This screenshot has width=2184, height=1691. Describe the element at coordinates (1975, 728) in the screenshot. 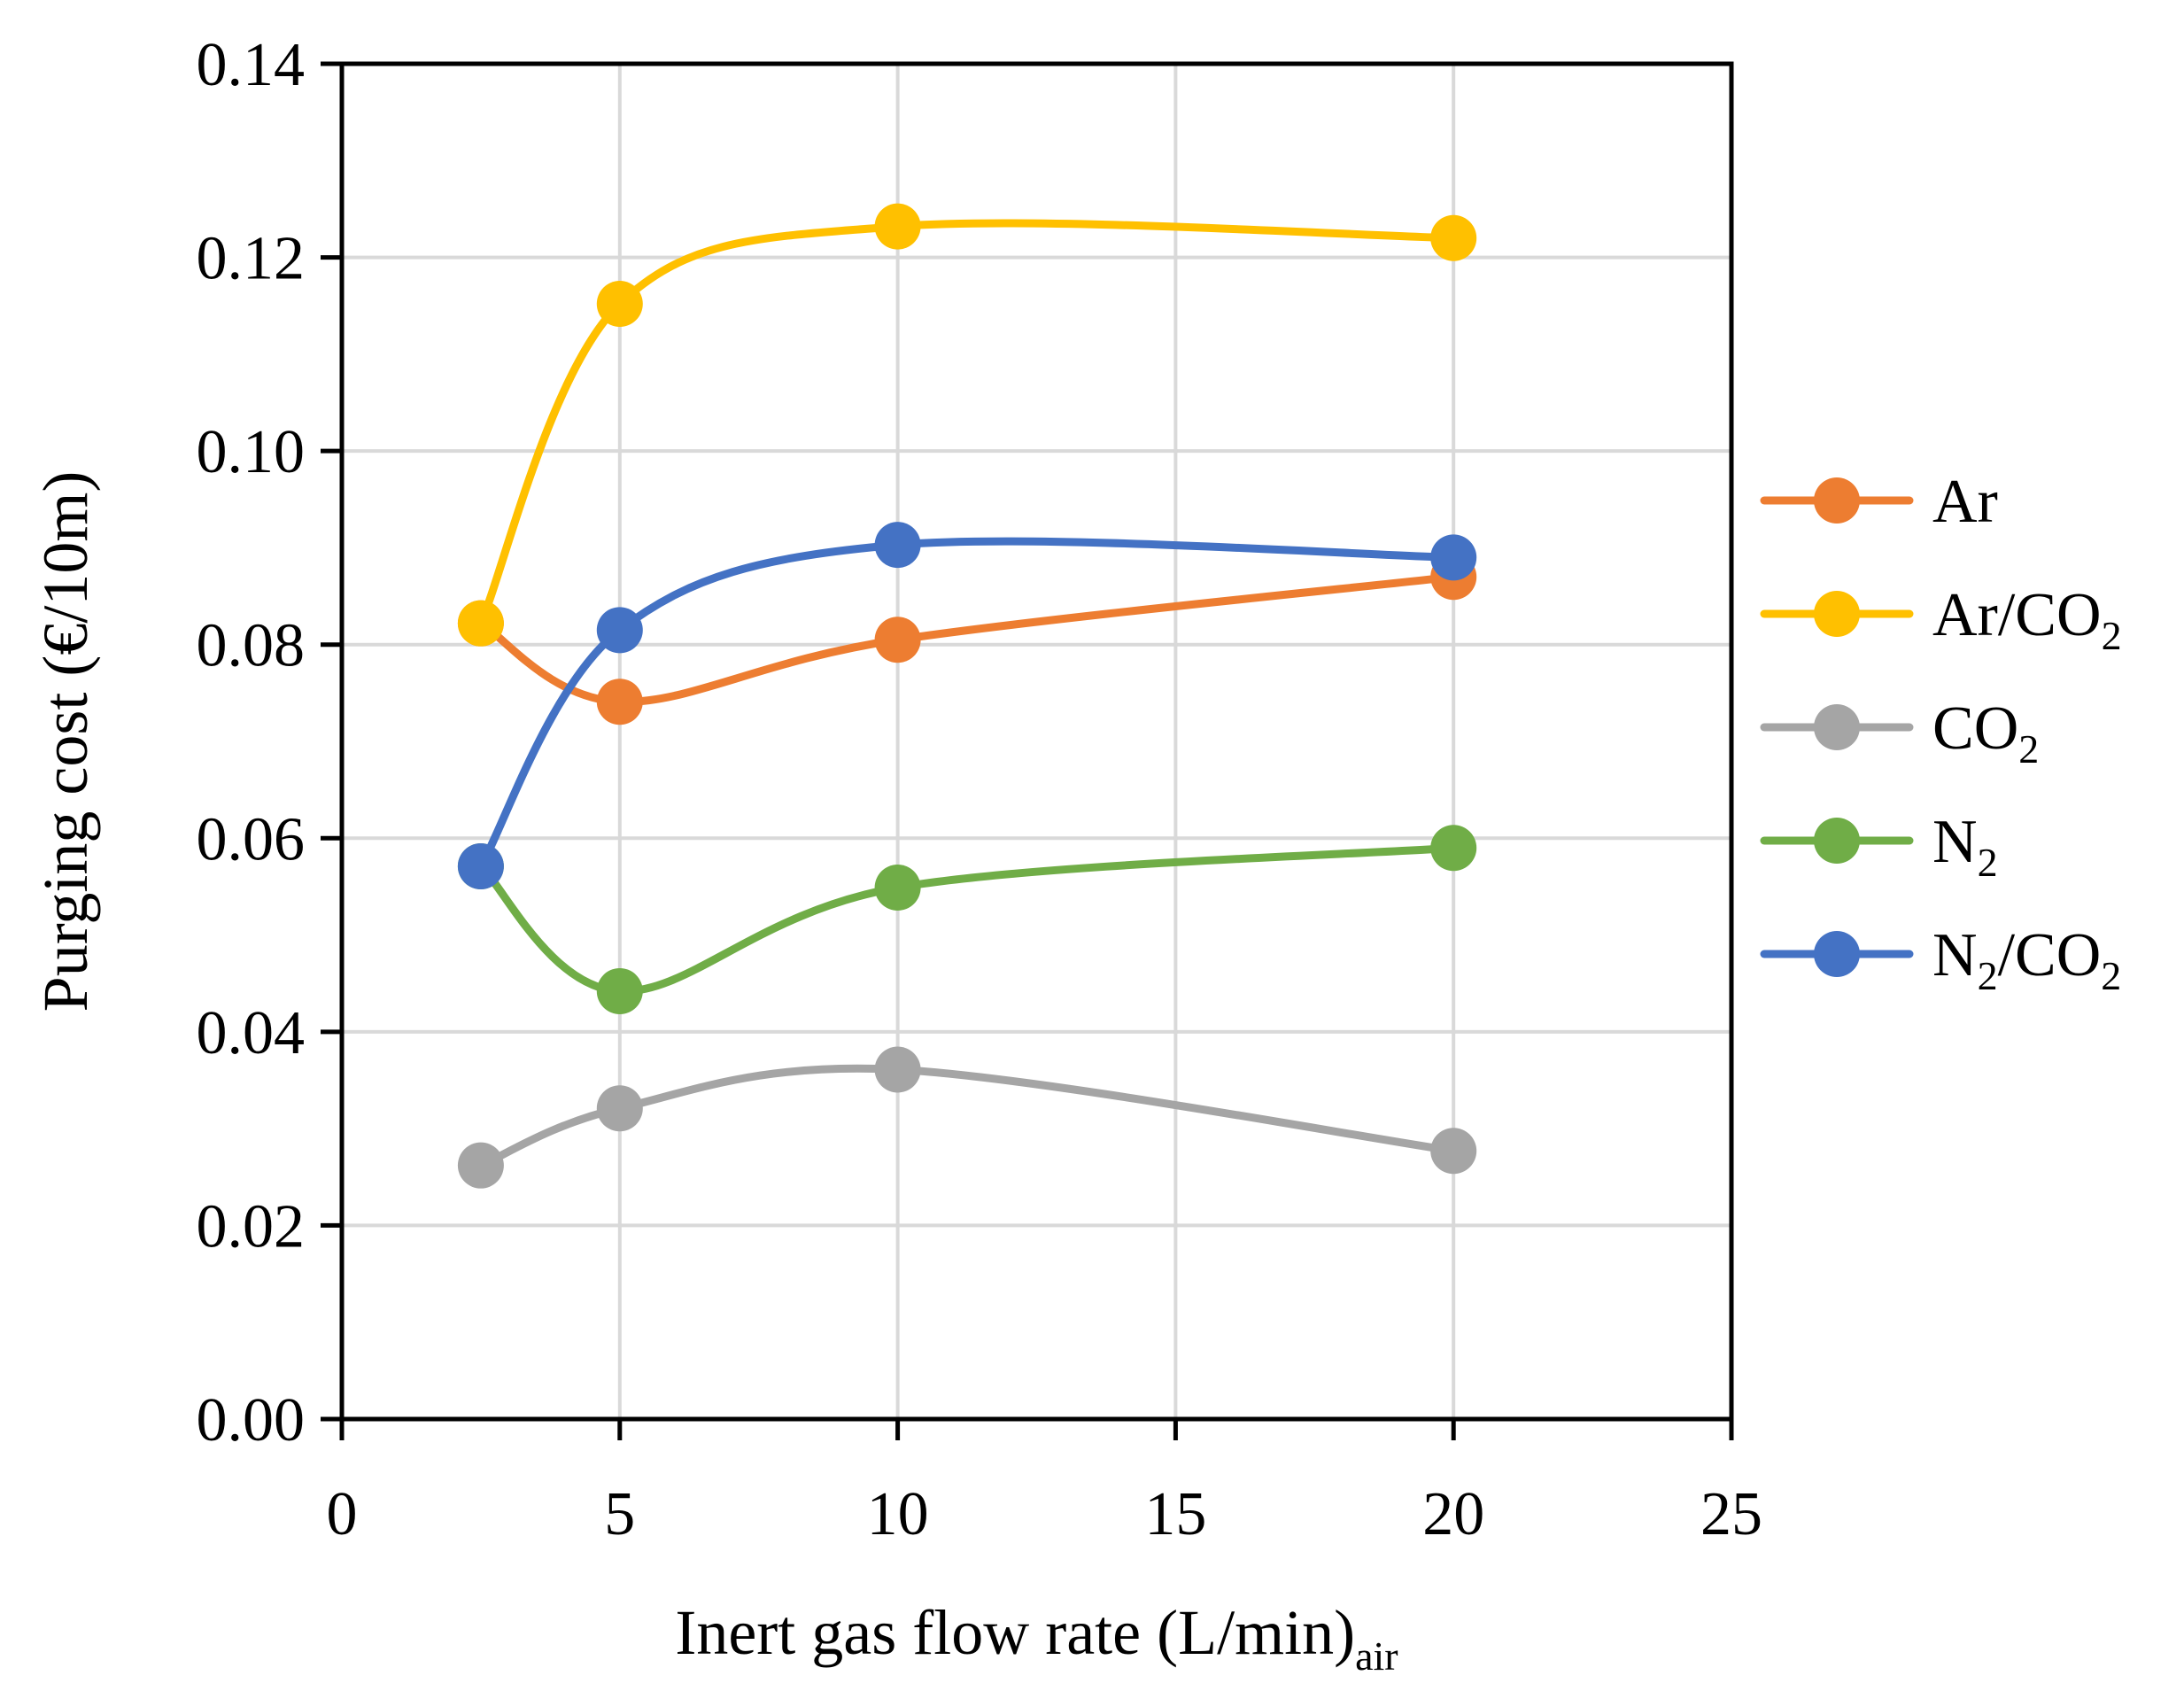

I see `legend-label-main: CO` at that location.